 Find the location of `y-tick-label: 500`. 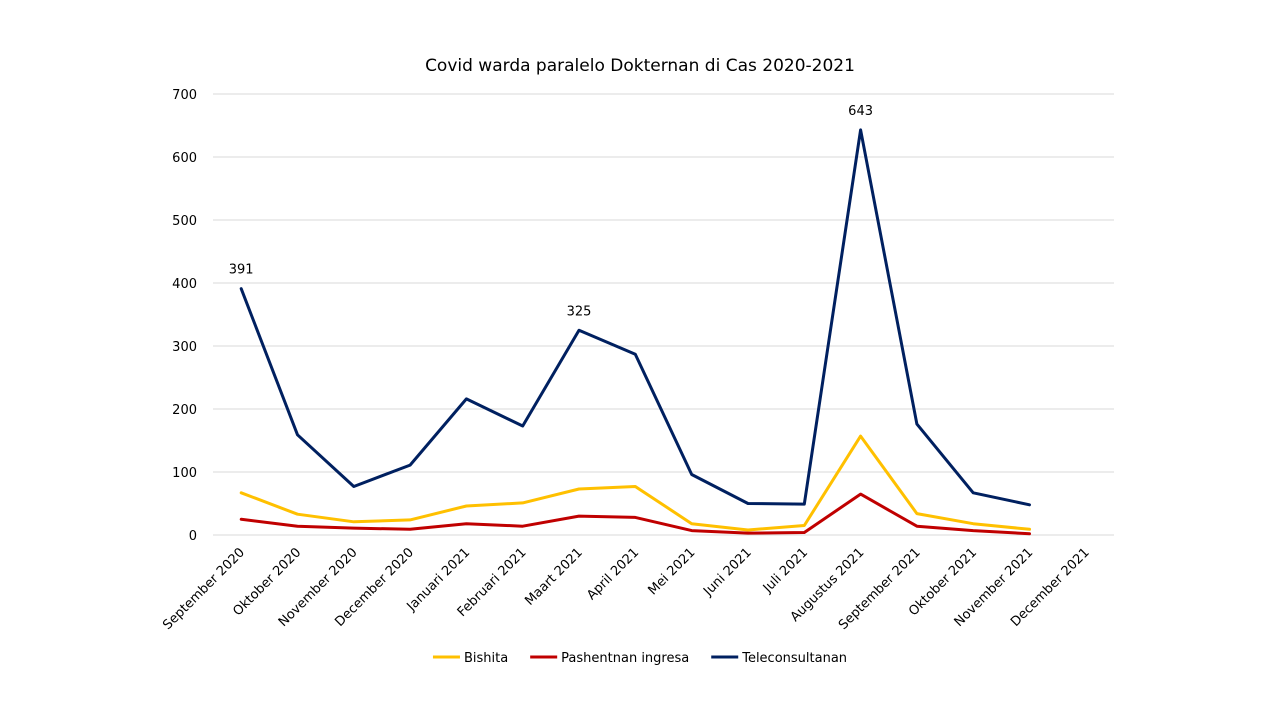

y-tick-label: 500 is located at coordinates (184, 221).